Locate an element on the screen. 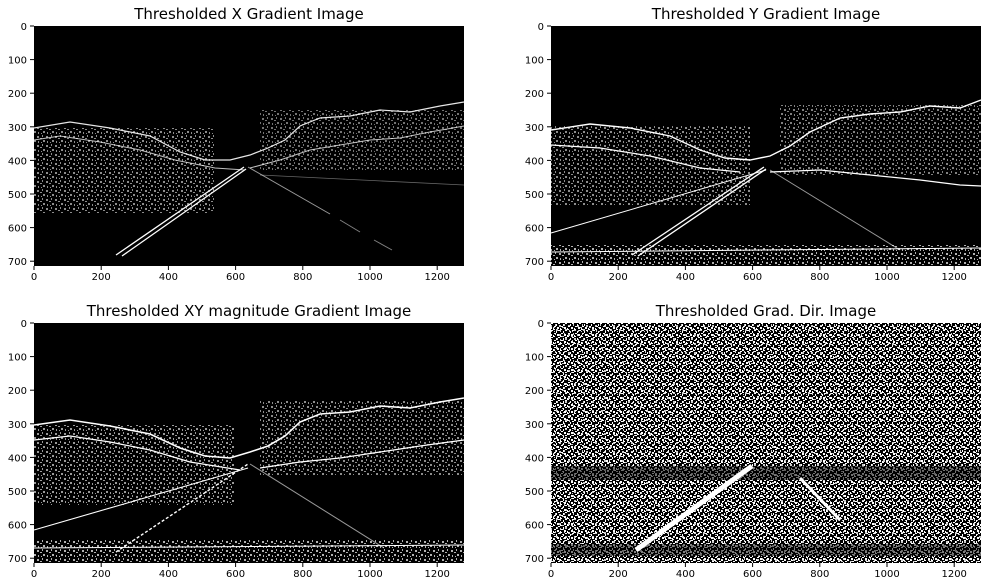 This screenshot has height=588, width=992. panel-title: Thresholded XY magnitude Gradient Image is located at coordinates (249, 311).